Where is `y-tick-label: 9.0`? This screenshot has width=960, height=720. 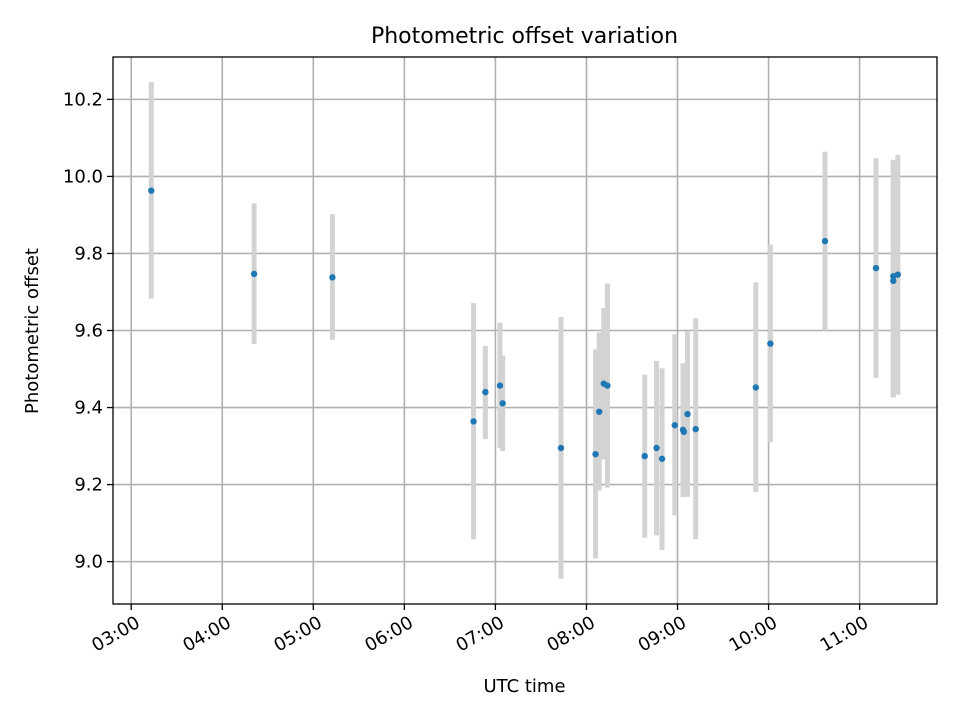 y-tick-label: 9.0 is located at coordinates (88, 562).